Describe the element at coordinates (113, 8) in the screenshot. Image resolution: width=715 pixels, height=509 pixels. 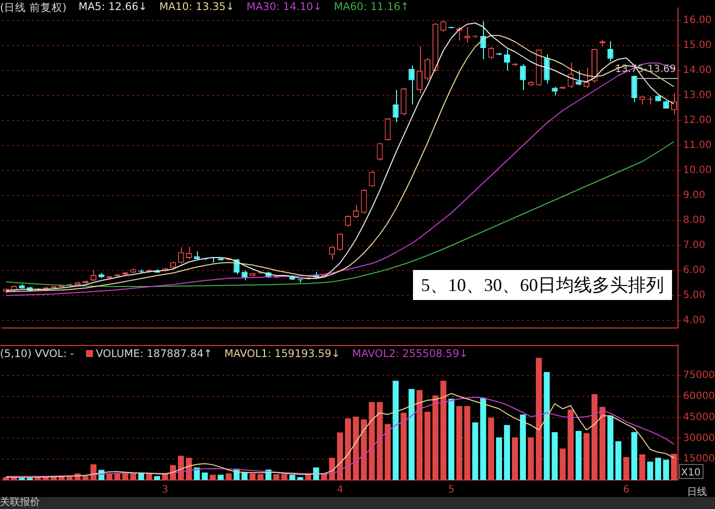
I see `text: MA5: 12.66↓` at that location.